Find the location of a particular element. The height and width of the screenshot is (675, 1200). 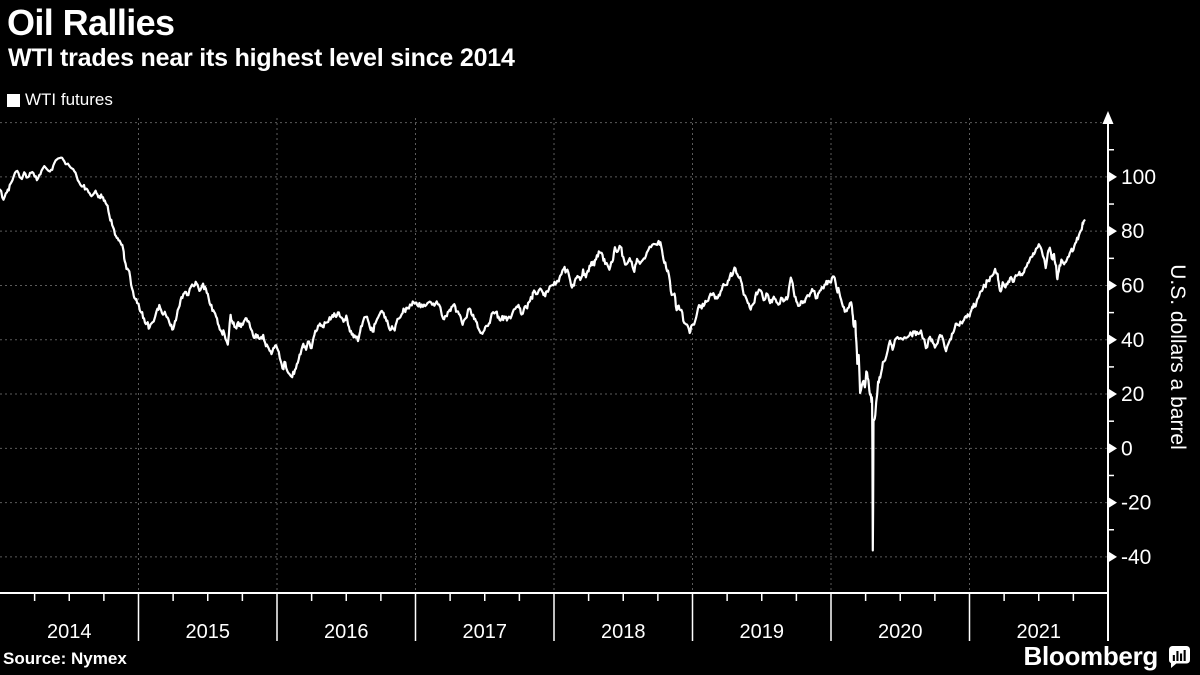

y-axis-title: U.S. dollars a barrel is located at coordinates (1177, 357).